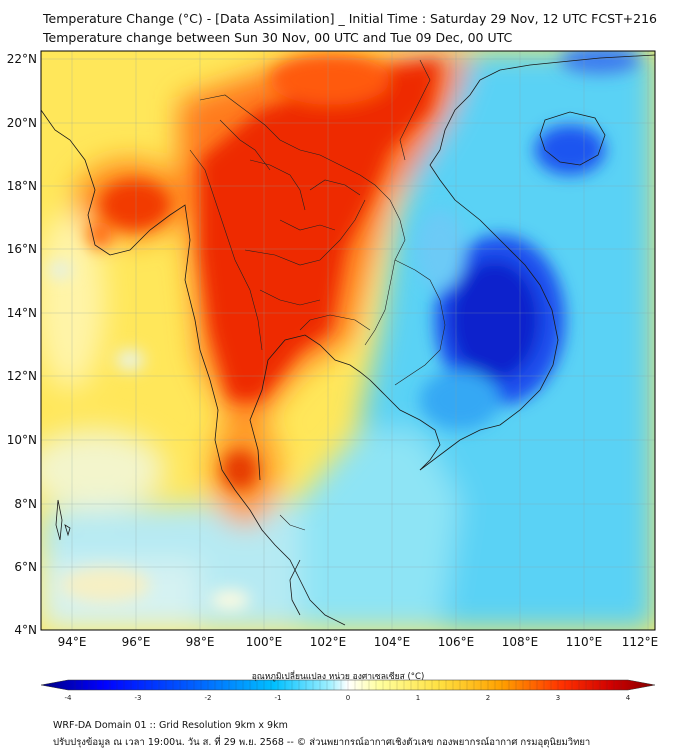  What do you see at coordinates (456, 642) in the screenshot?
I see `lon-label: 106°E` at bounding box center [456, 642].